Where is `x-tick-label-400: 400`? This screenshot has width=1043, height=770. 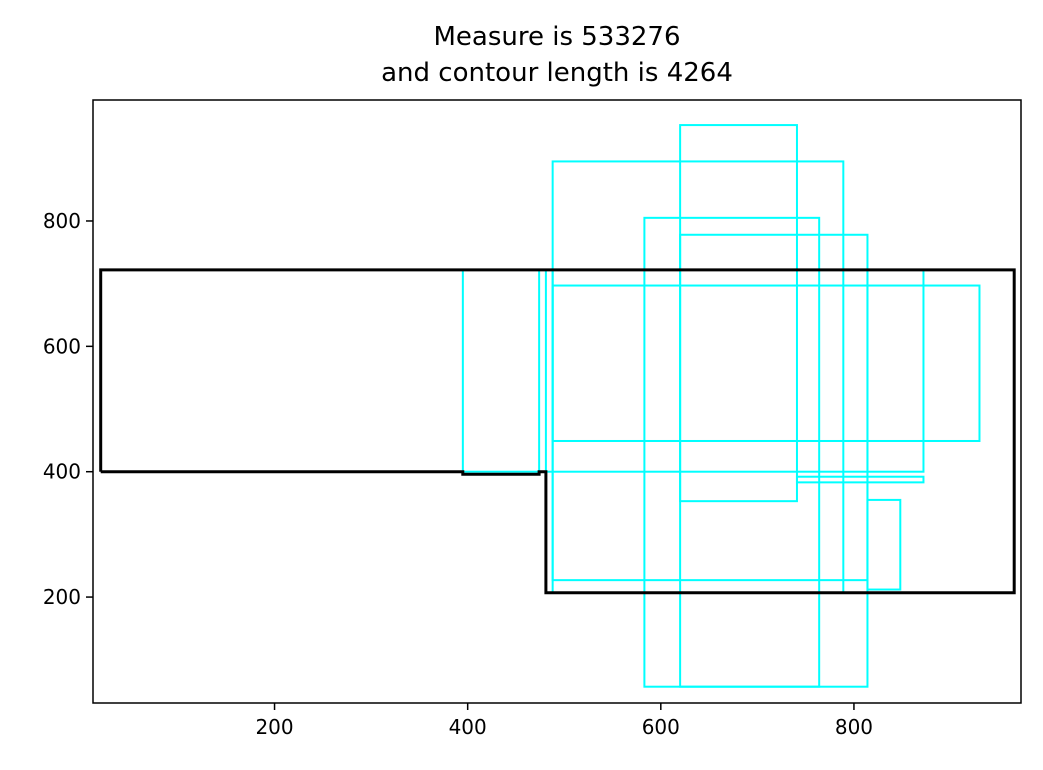
x-tick-label-400: 400 is located at coordinates (468, 727).